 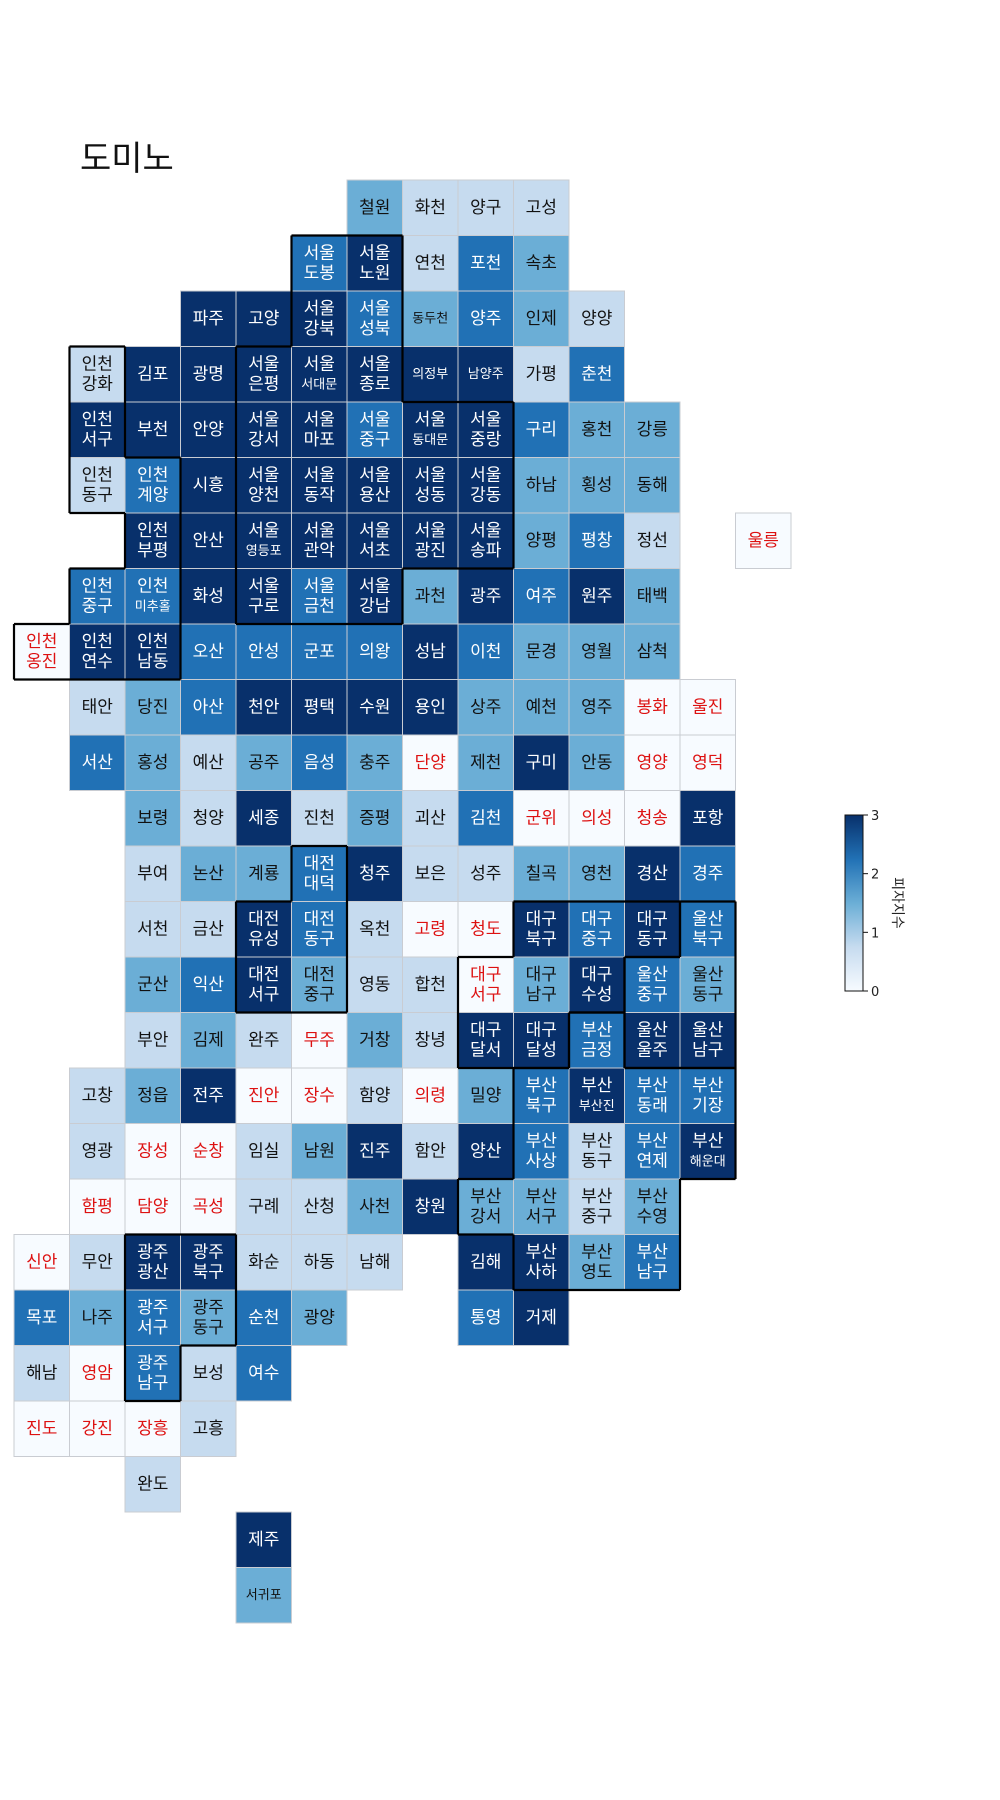 I want to click on cell-label: 논산, so click(x=209, y=874).